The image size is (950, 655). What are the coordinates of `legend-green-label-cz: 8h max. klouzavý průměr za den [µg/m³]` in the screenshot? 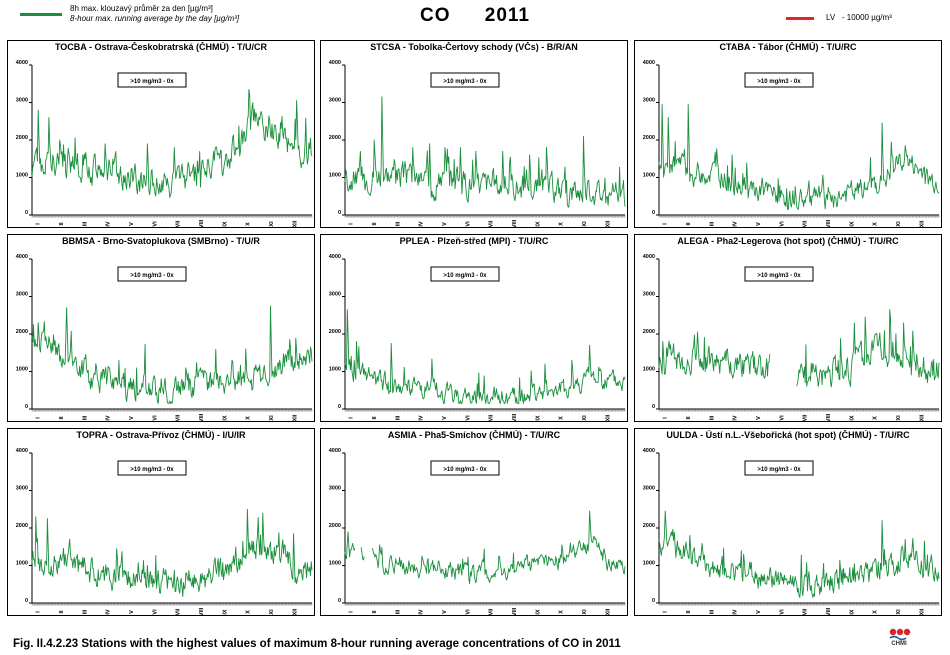 It's located at (141, 8).